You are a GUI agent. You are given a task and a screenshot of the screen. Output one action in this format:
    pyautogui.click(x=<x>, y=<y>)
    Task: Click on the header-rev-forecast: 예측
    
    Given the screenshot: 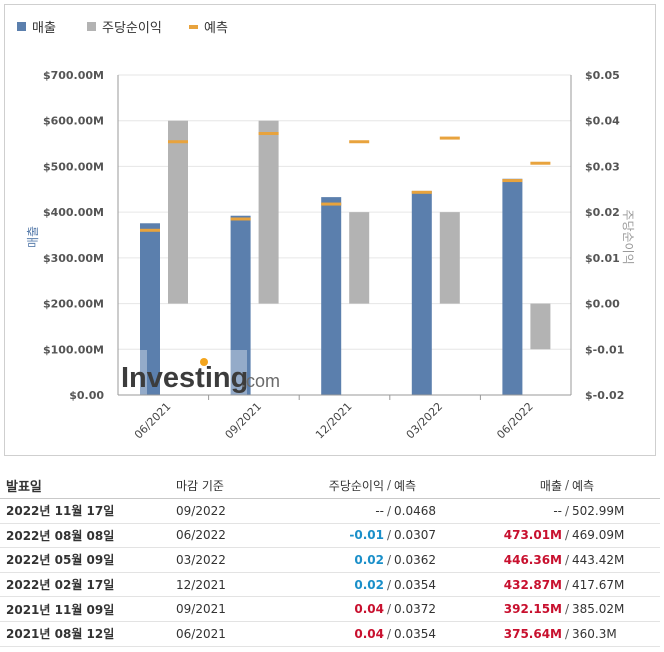 What is the action you would take?
    pyautogui.click(x=616, y=485)
    